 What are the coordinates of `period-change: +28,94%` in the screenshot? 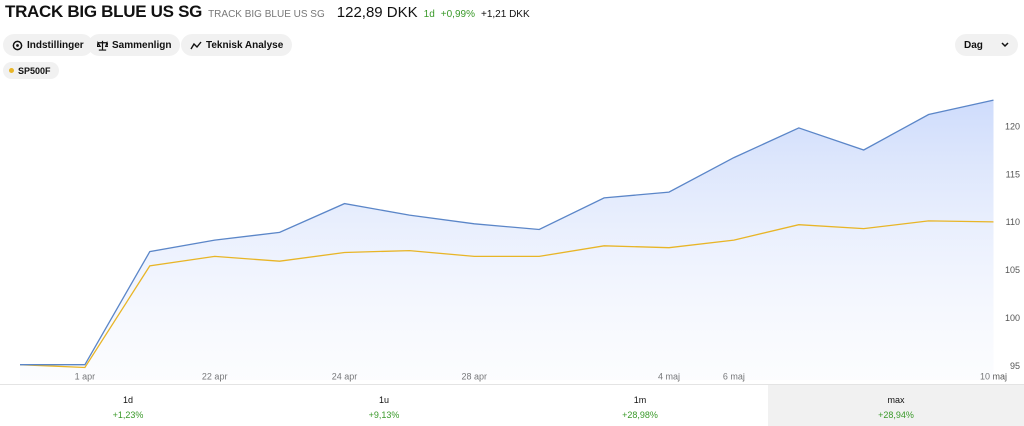 It's located at (896, 415).